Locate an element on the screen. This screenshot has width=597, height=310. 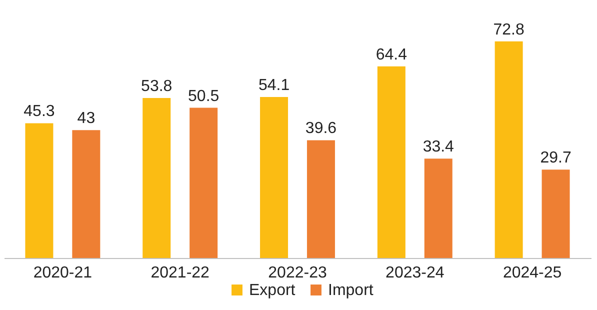
x-tick-label: 2023-24 is located at coordinates (415, 273).